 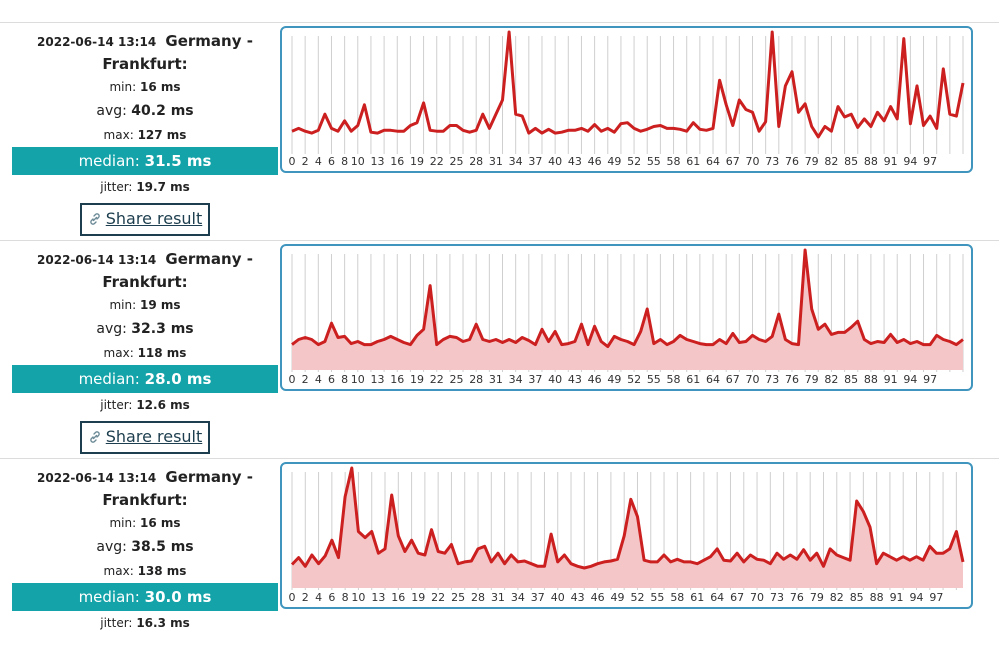 I want to click on x-tick-label: 91, so click(x=897, y=597).